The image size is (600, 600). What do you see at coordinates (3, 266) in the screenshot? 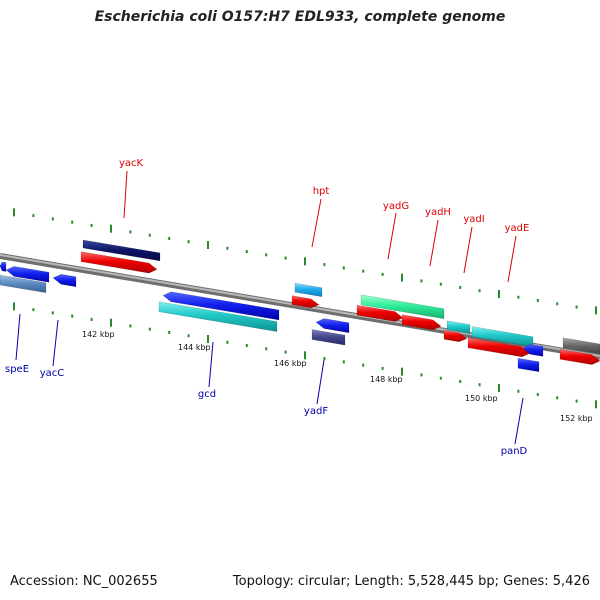
I see `feature-left-blue` at bounding box center [3, 266].